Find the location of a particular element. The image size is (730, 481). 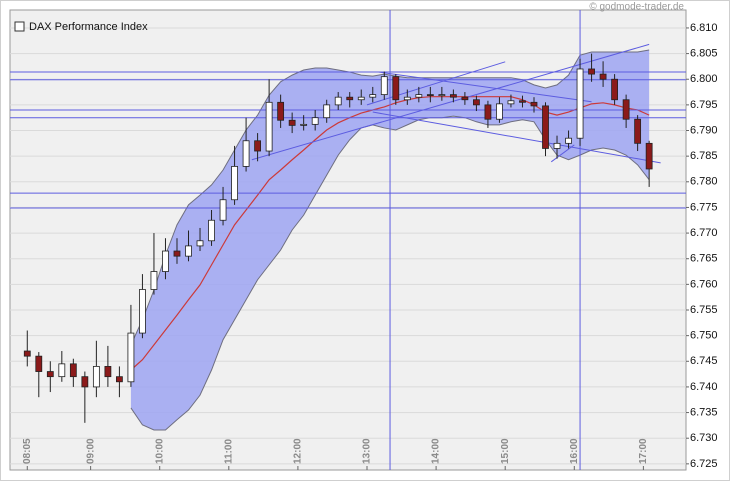

legend-box is located at coordinates (19, 26).